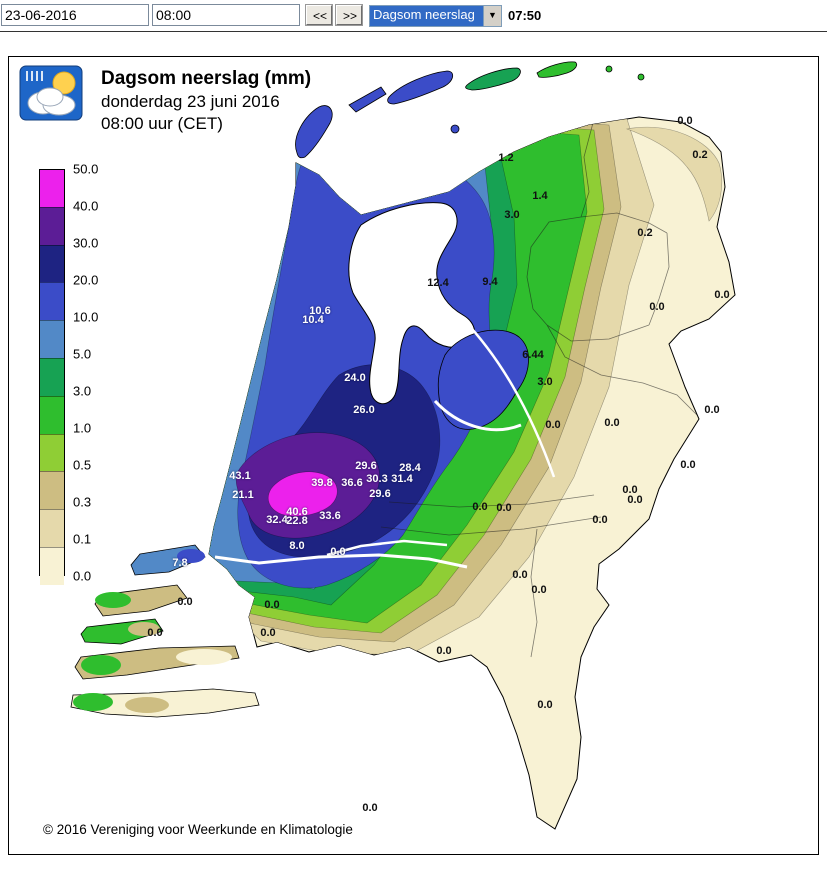  I want to click on layer-select: Dagsom neerslag ▼, so click(435, 16).